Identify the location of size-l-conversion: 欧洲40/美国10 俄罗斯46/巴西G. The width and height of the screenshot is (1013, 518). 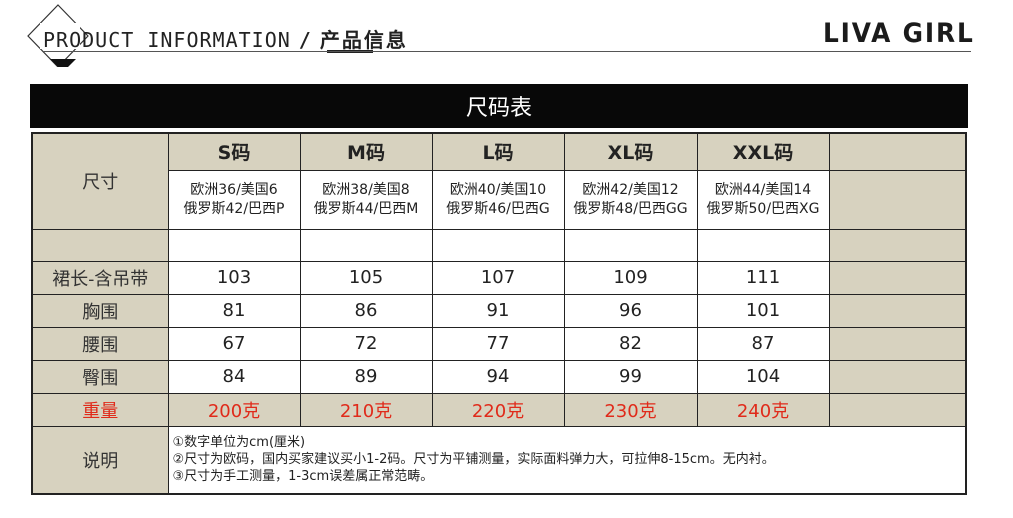
(498, 199).